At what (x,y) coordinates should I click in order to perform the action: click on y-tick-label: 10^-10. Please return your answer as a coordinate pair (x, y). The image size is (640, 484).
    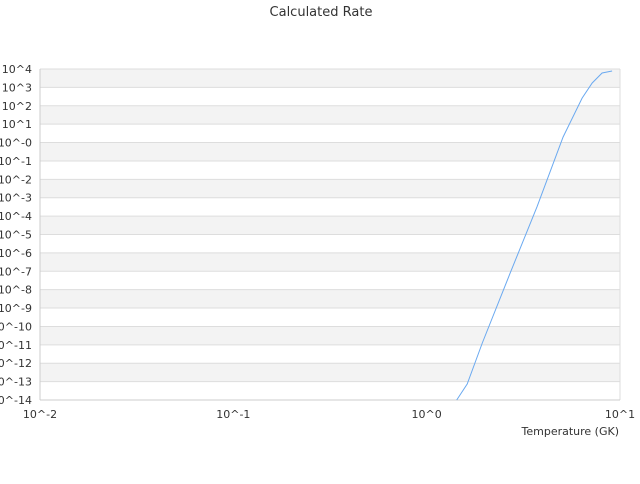
    Looking at the image, I should click on (16, 326).